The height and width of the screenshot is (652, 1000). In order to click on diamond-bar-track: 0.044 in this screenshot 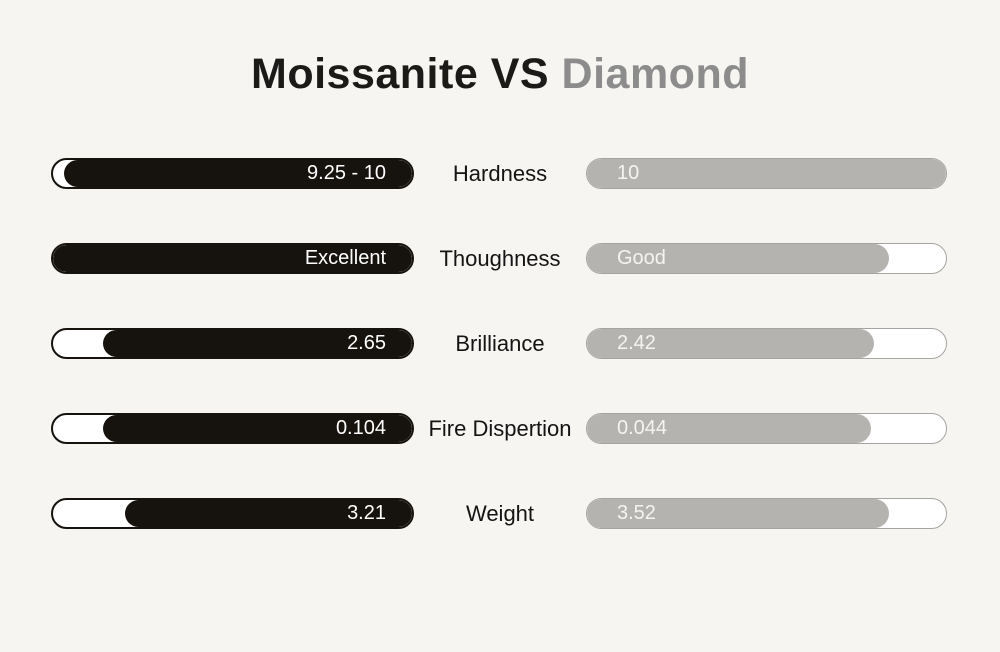, I will do `click(766, 429)`.